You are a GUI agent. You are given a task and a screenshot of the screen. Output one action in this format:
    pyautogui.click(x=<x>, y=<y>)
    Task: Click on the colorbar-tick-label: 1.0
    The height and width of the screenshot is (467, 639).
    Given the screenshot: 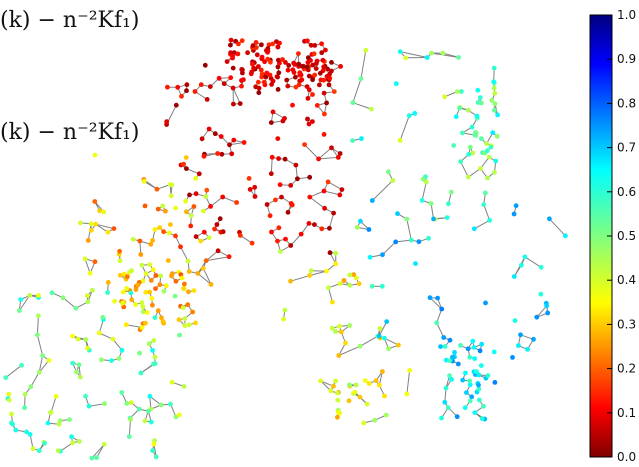 What is the action you would take?
    pyautogui.click(x=626, y=15)
    